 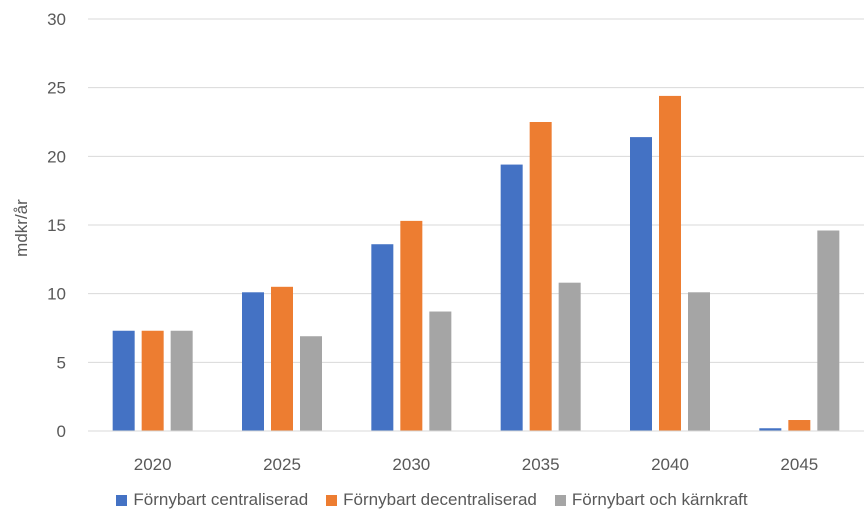 What do you see at coordinates (61, 431) in the screenshot?
I see `y-tick-label: 0` at bounding box center [61, 431].